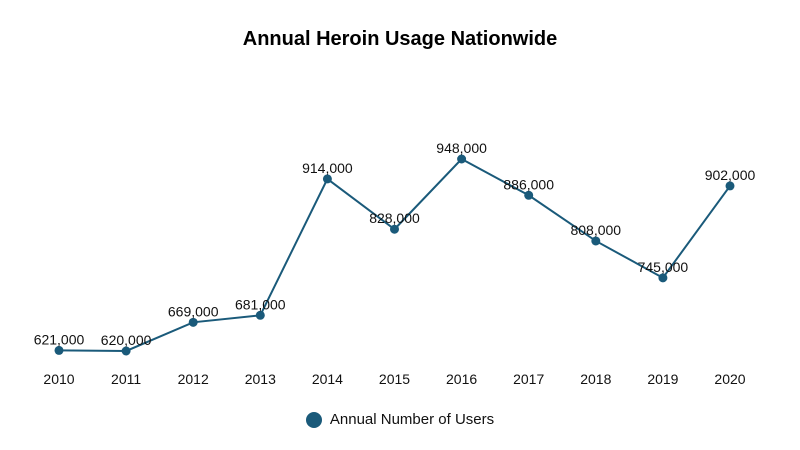 The height and width of the screenshot is (450, 800). I want to click on legend: Annual Number of Users, so click(400, 419).